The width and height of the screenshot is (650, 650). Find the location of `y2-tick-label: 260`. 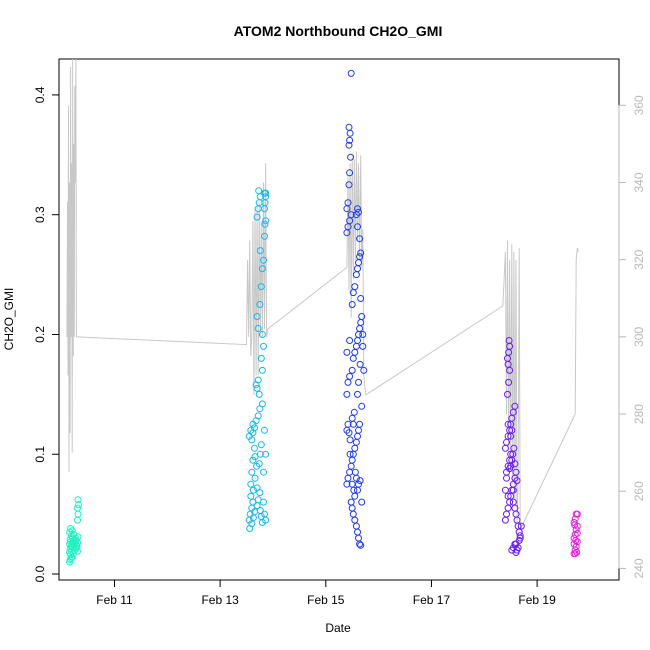

y2-tick-label: 260 is located at coordinates (639, 491).